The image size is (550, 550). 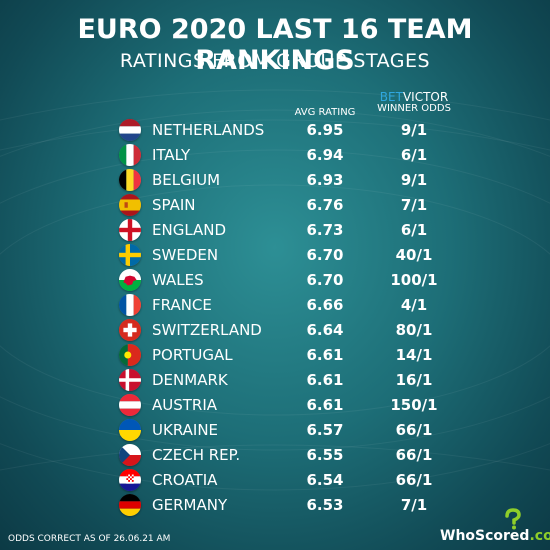 What do you see at coordinates (275, 330) in the screenshot?
I see `table-row: SWITZERLAND 6.64 80/1` at bounding box center [275, 330].